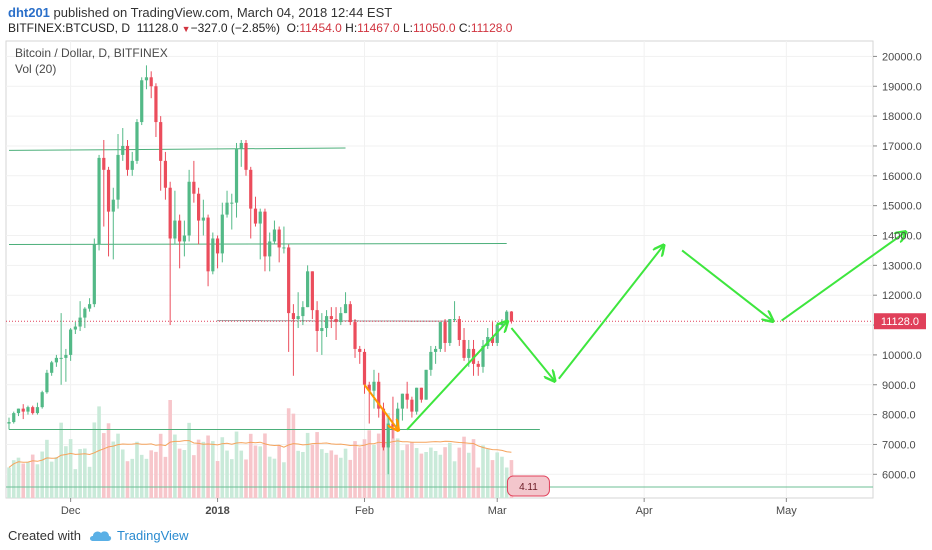  What do you see at coordinates (153, 535) in the screenshot?
I see `tradingview-brand-link: TradingView` at bounding box center [153, 535].